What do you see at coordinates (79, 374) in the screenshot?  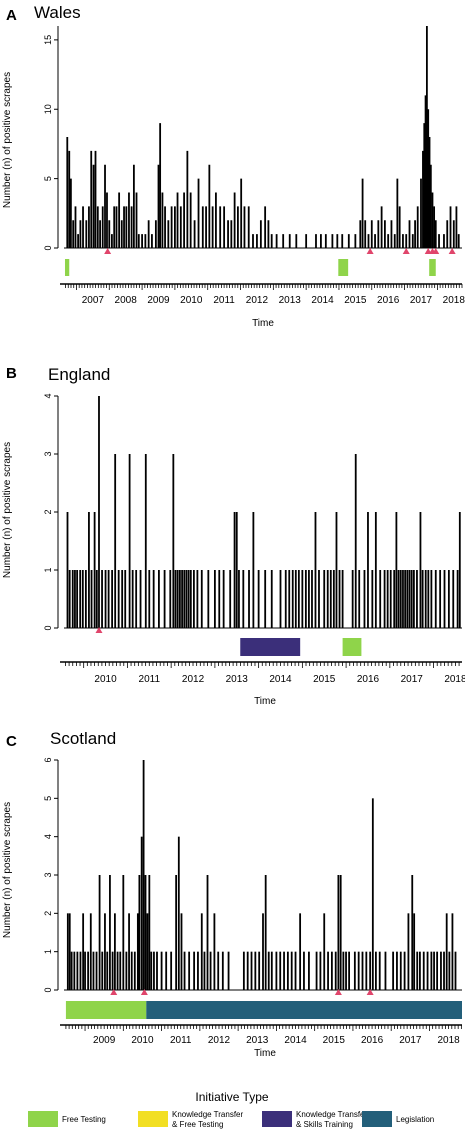 I see `panel-title-england: England` at bounding box center [79, 374].